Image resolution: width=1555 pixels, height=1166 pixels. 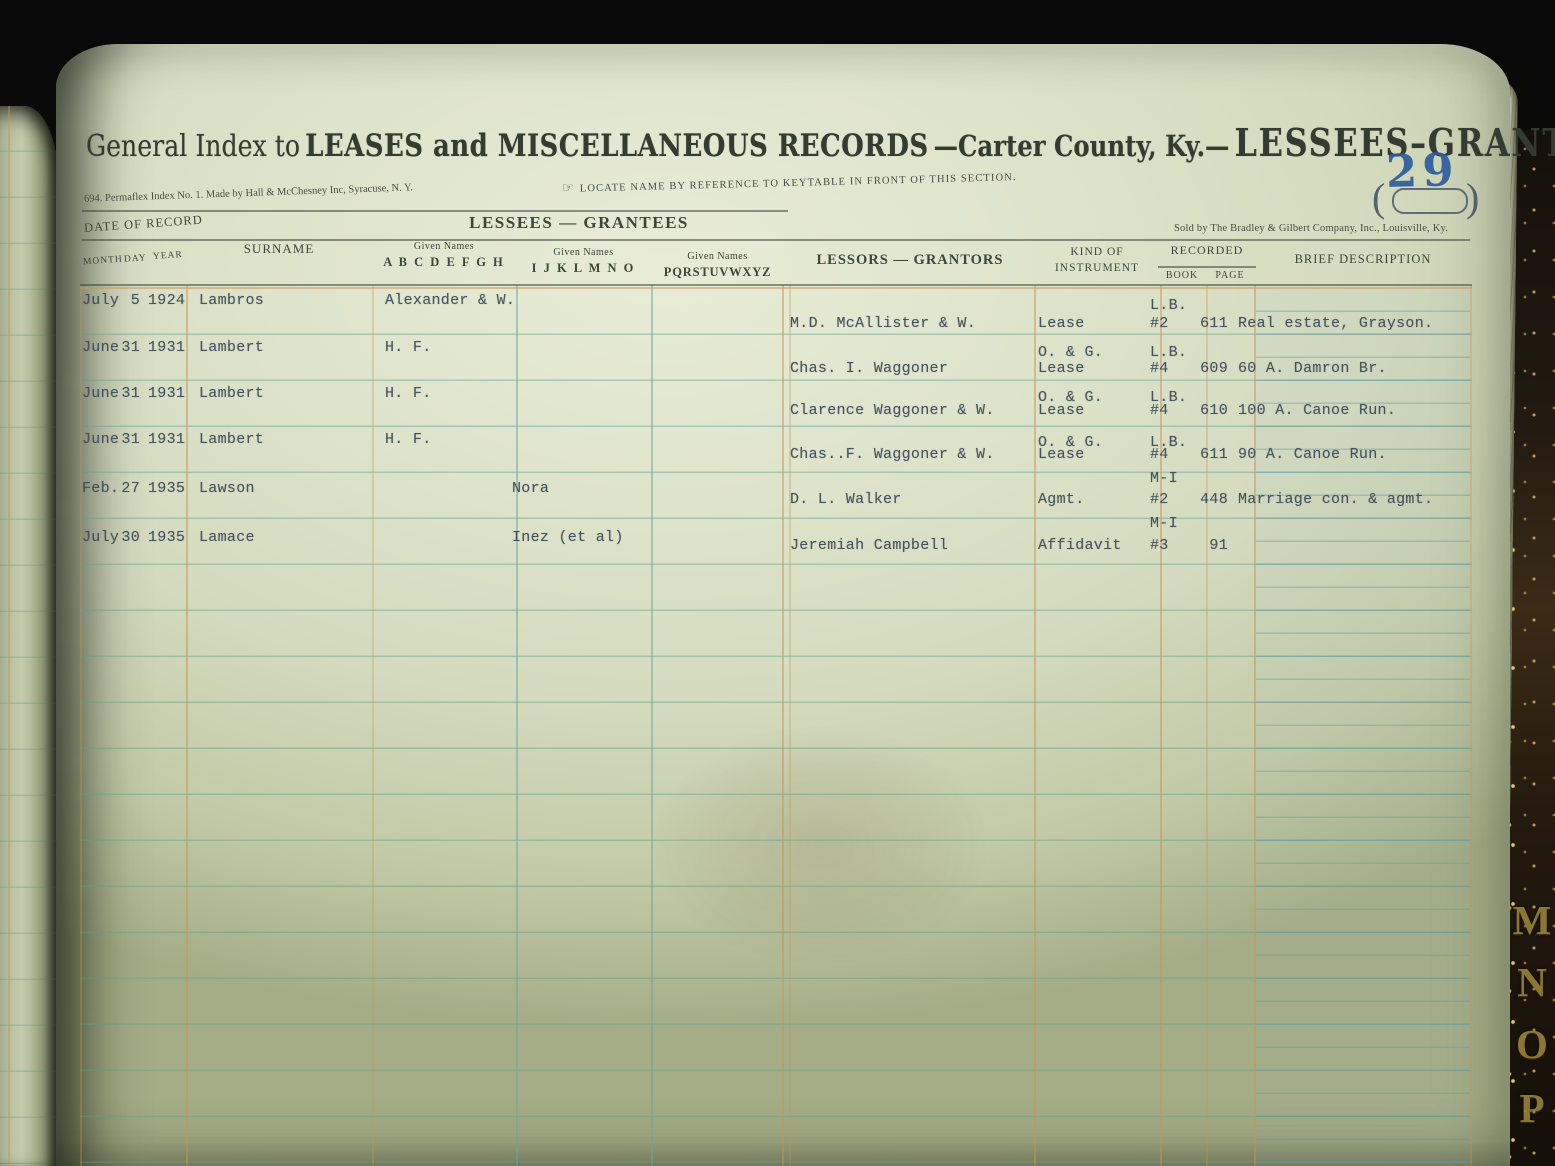 I want to click on cell-page: 448, so click(x=1214, y=499).